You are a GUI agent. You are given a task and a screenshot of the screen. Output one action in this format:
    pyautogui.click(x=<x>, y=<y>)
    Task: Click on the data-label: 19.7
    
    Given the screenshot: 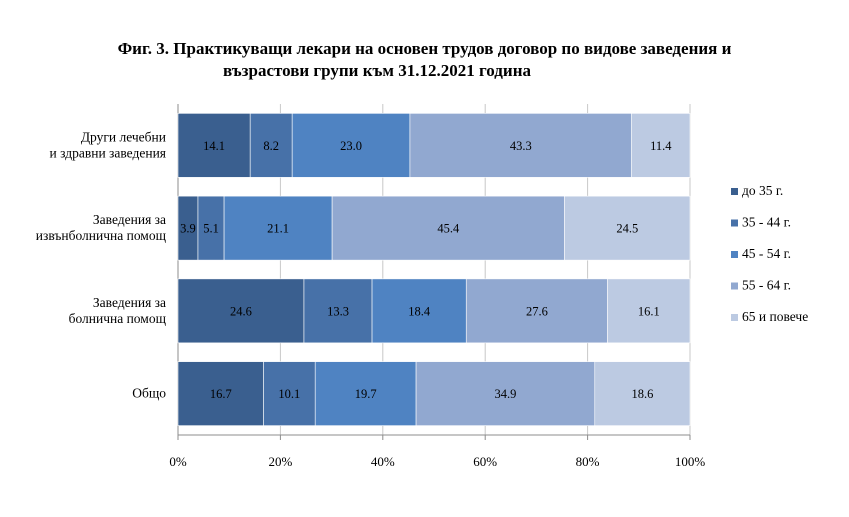 What is the action you would take?
    pyautogui.click(x=366, y=394)
    